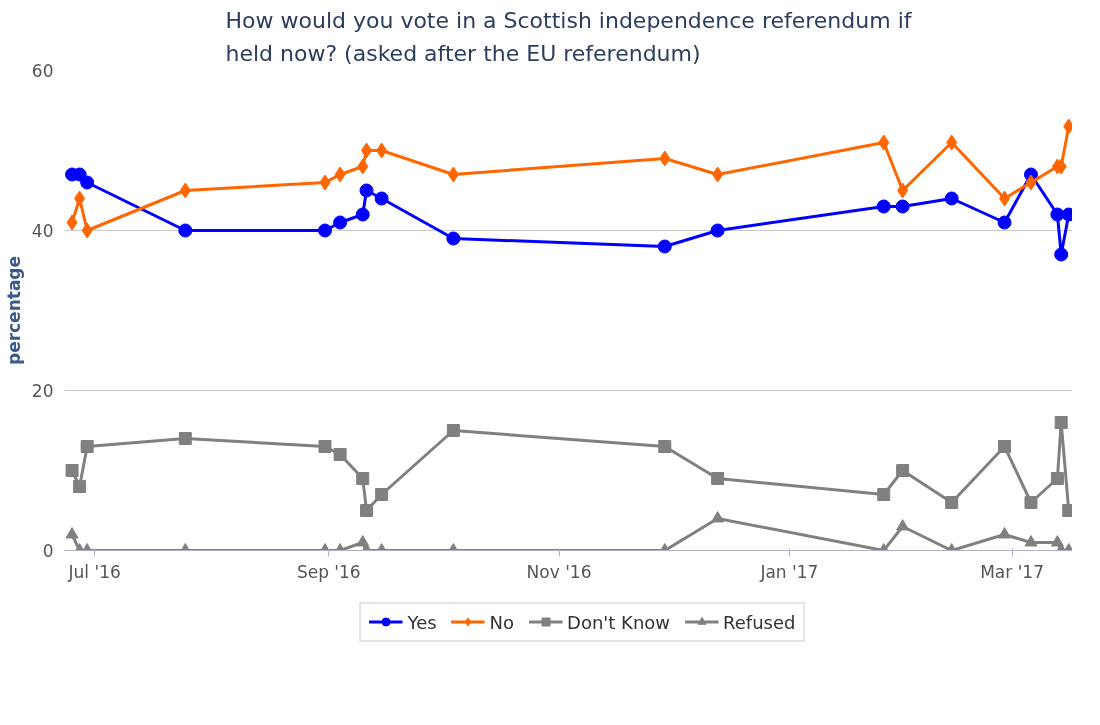  What do you see at coordinates (789, 571) in the screenshot?
I see `x-tick-label: Jan '17` at bounding box center [789, 571].